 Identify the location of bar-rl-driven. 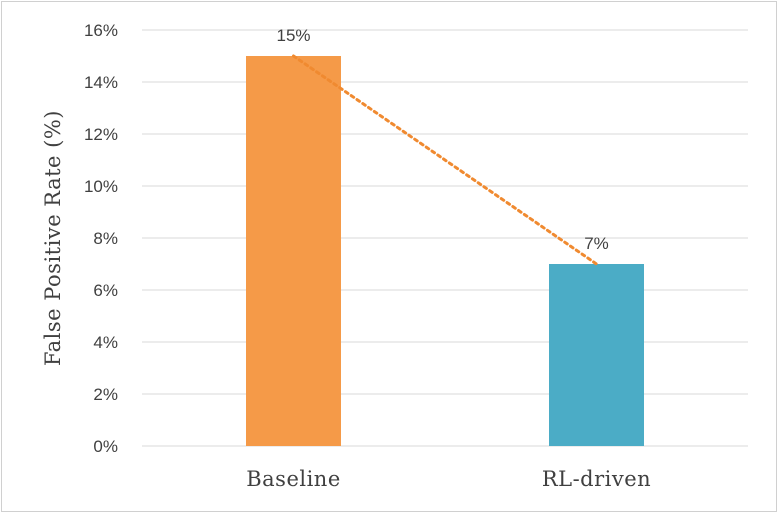
(596, 355).